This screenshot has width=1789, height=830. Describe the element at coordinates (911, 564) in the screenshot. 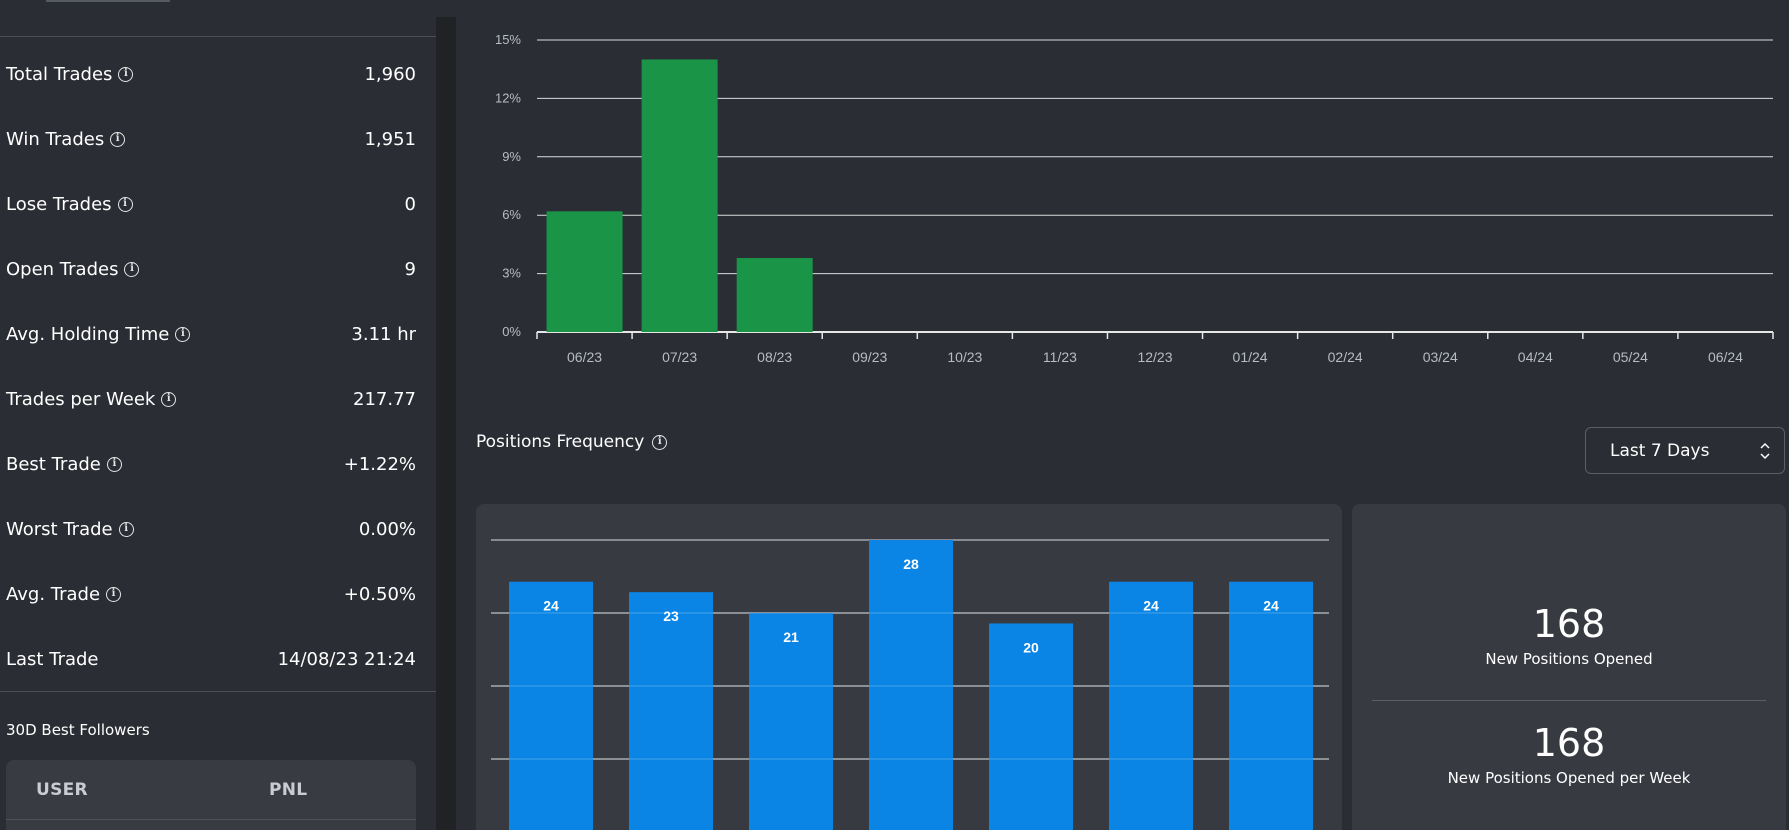

I see `bar-data-label: 28` at that location.